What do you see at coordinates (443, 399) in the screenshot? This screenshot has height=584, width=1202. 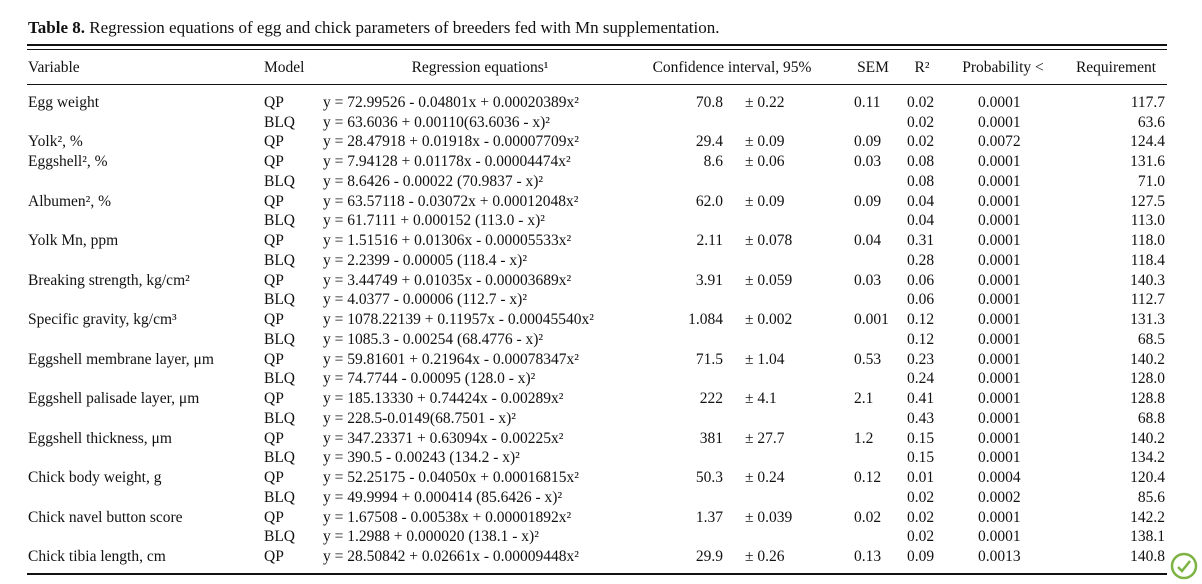 I see `equation: y = 185.13330 + 0.74424x - 0.00289x²` at bounding box center [443, 399].